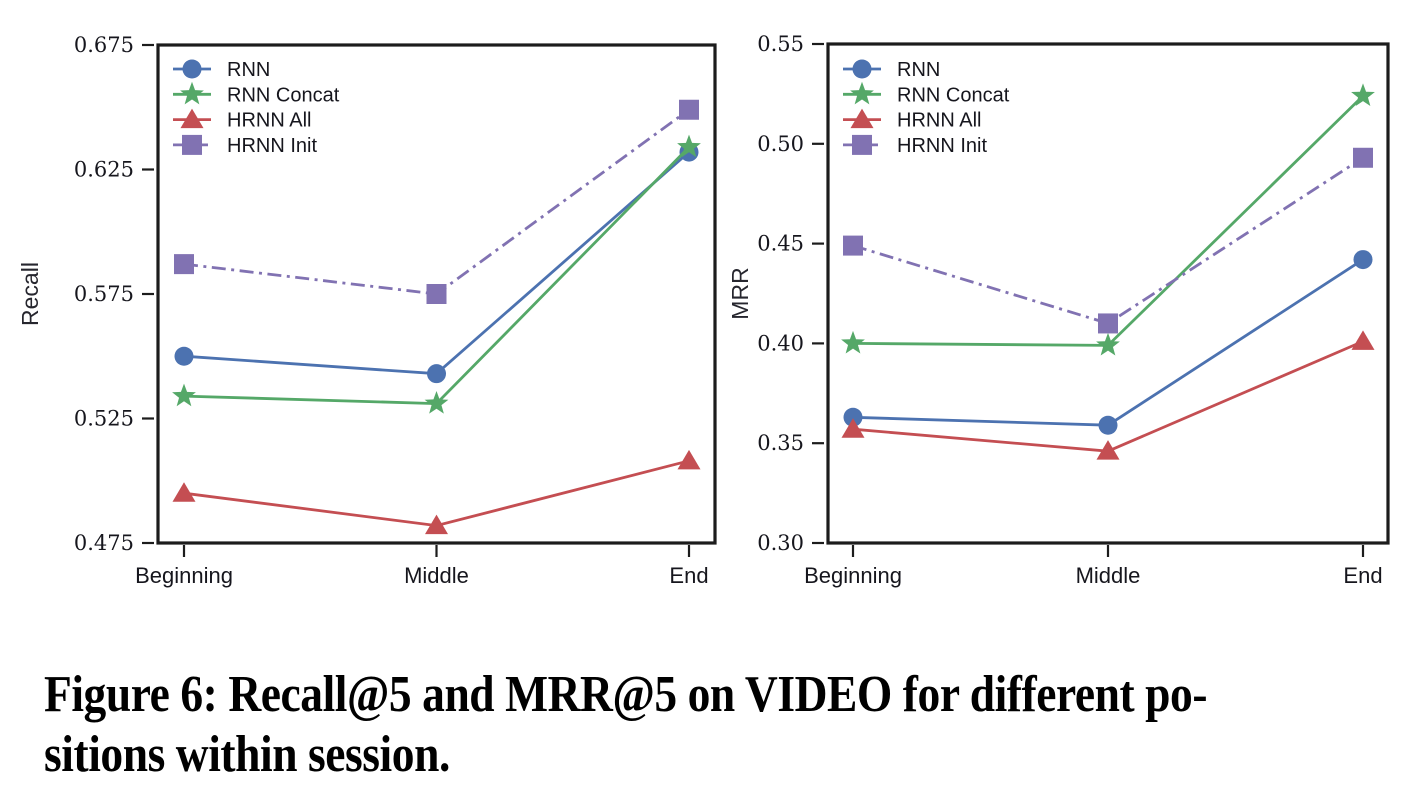  I want to click on y-tick-label: 0.675, so click(104, 45).